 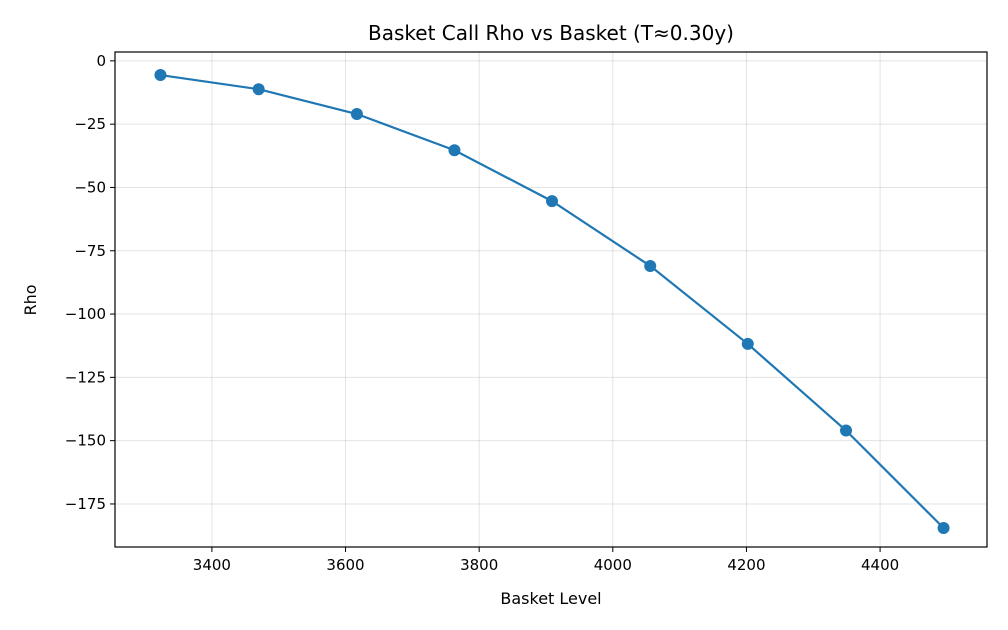 I want to click on y-tick-label: 0, so click(x=101, y=61).